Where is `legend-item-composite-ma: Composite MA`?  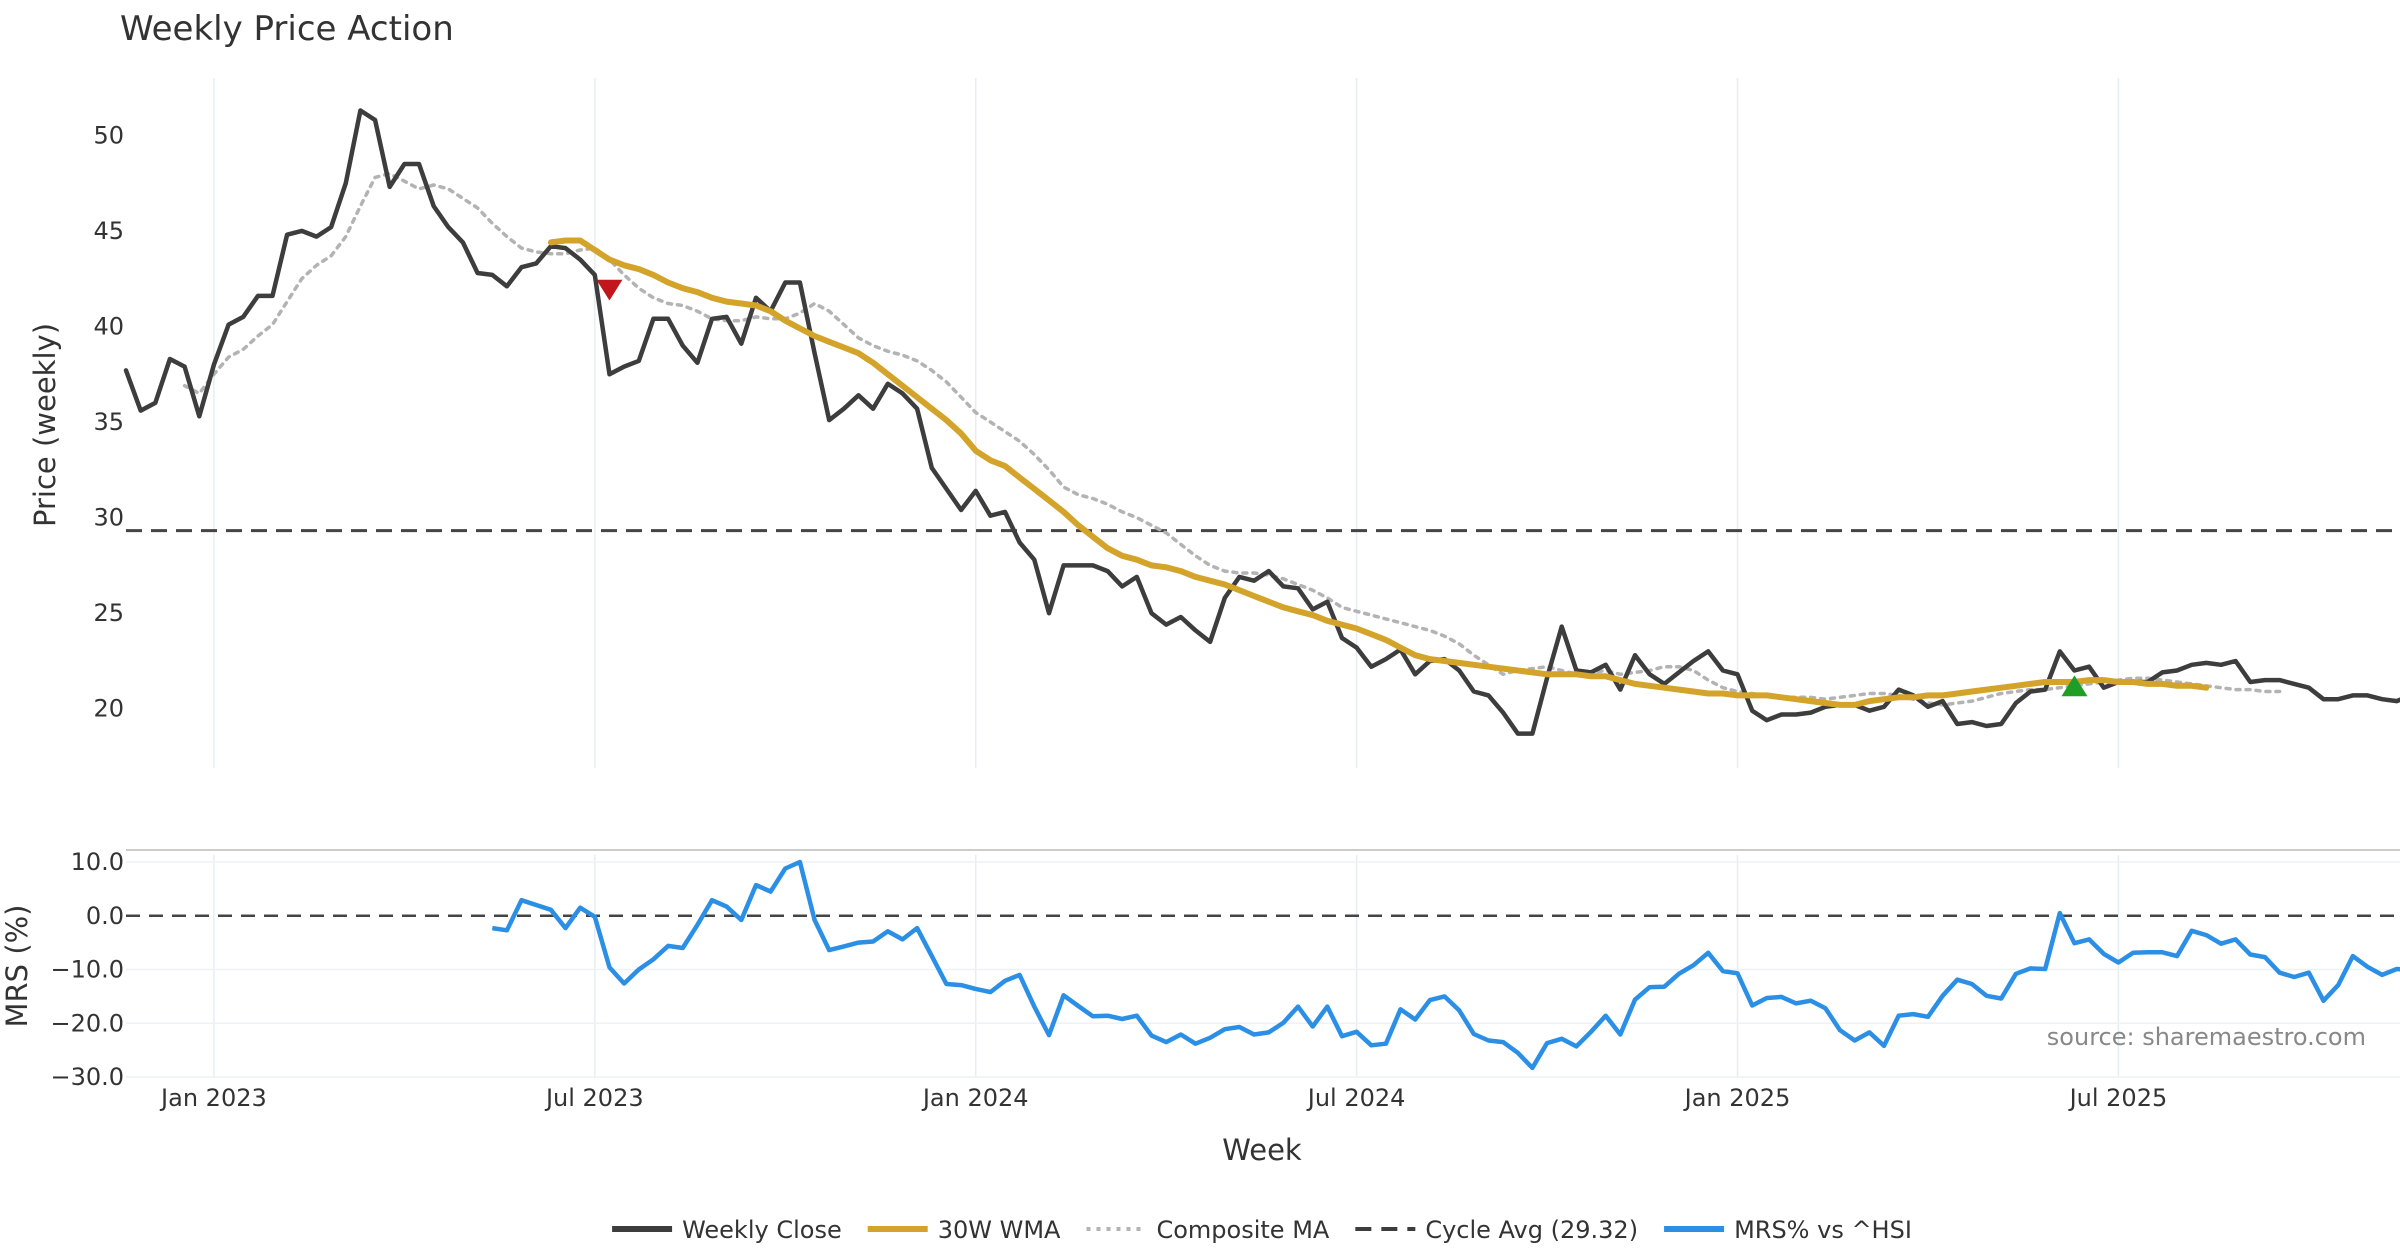 legend-item-composite-ma: Composite MA is located at coordinates (1208, 1230).